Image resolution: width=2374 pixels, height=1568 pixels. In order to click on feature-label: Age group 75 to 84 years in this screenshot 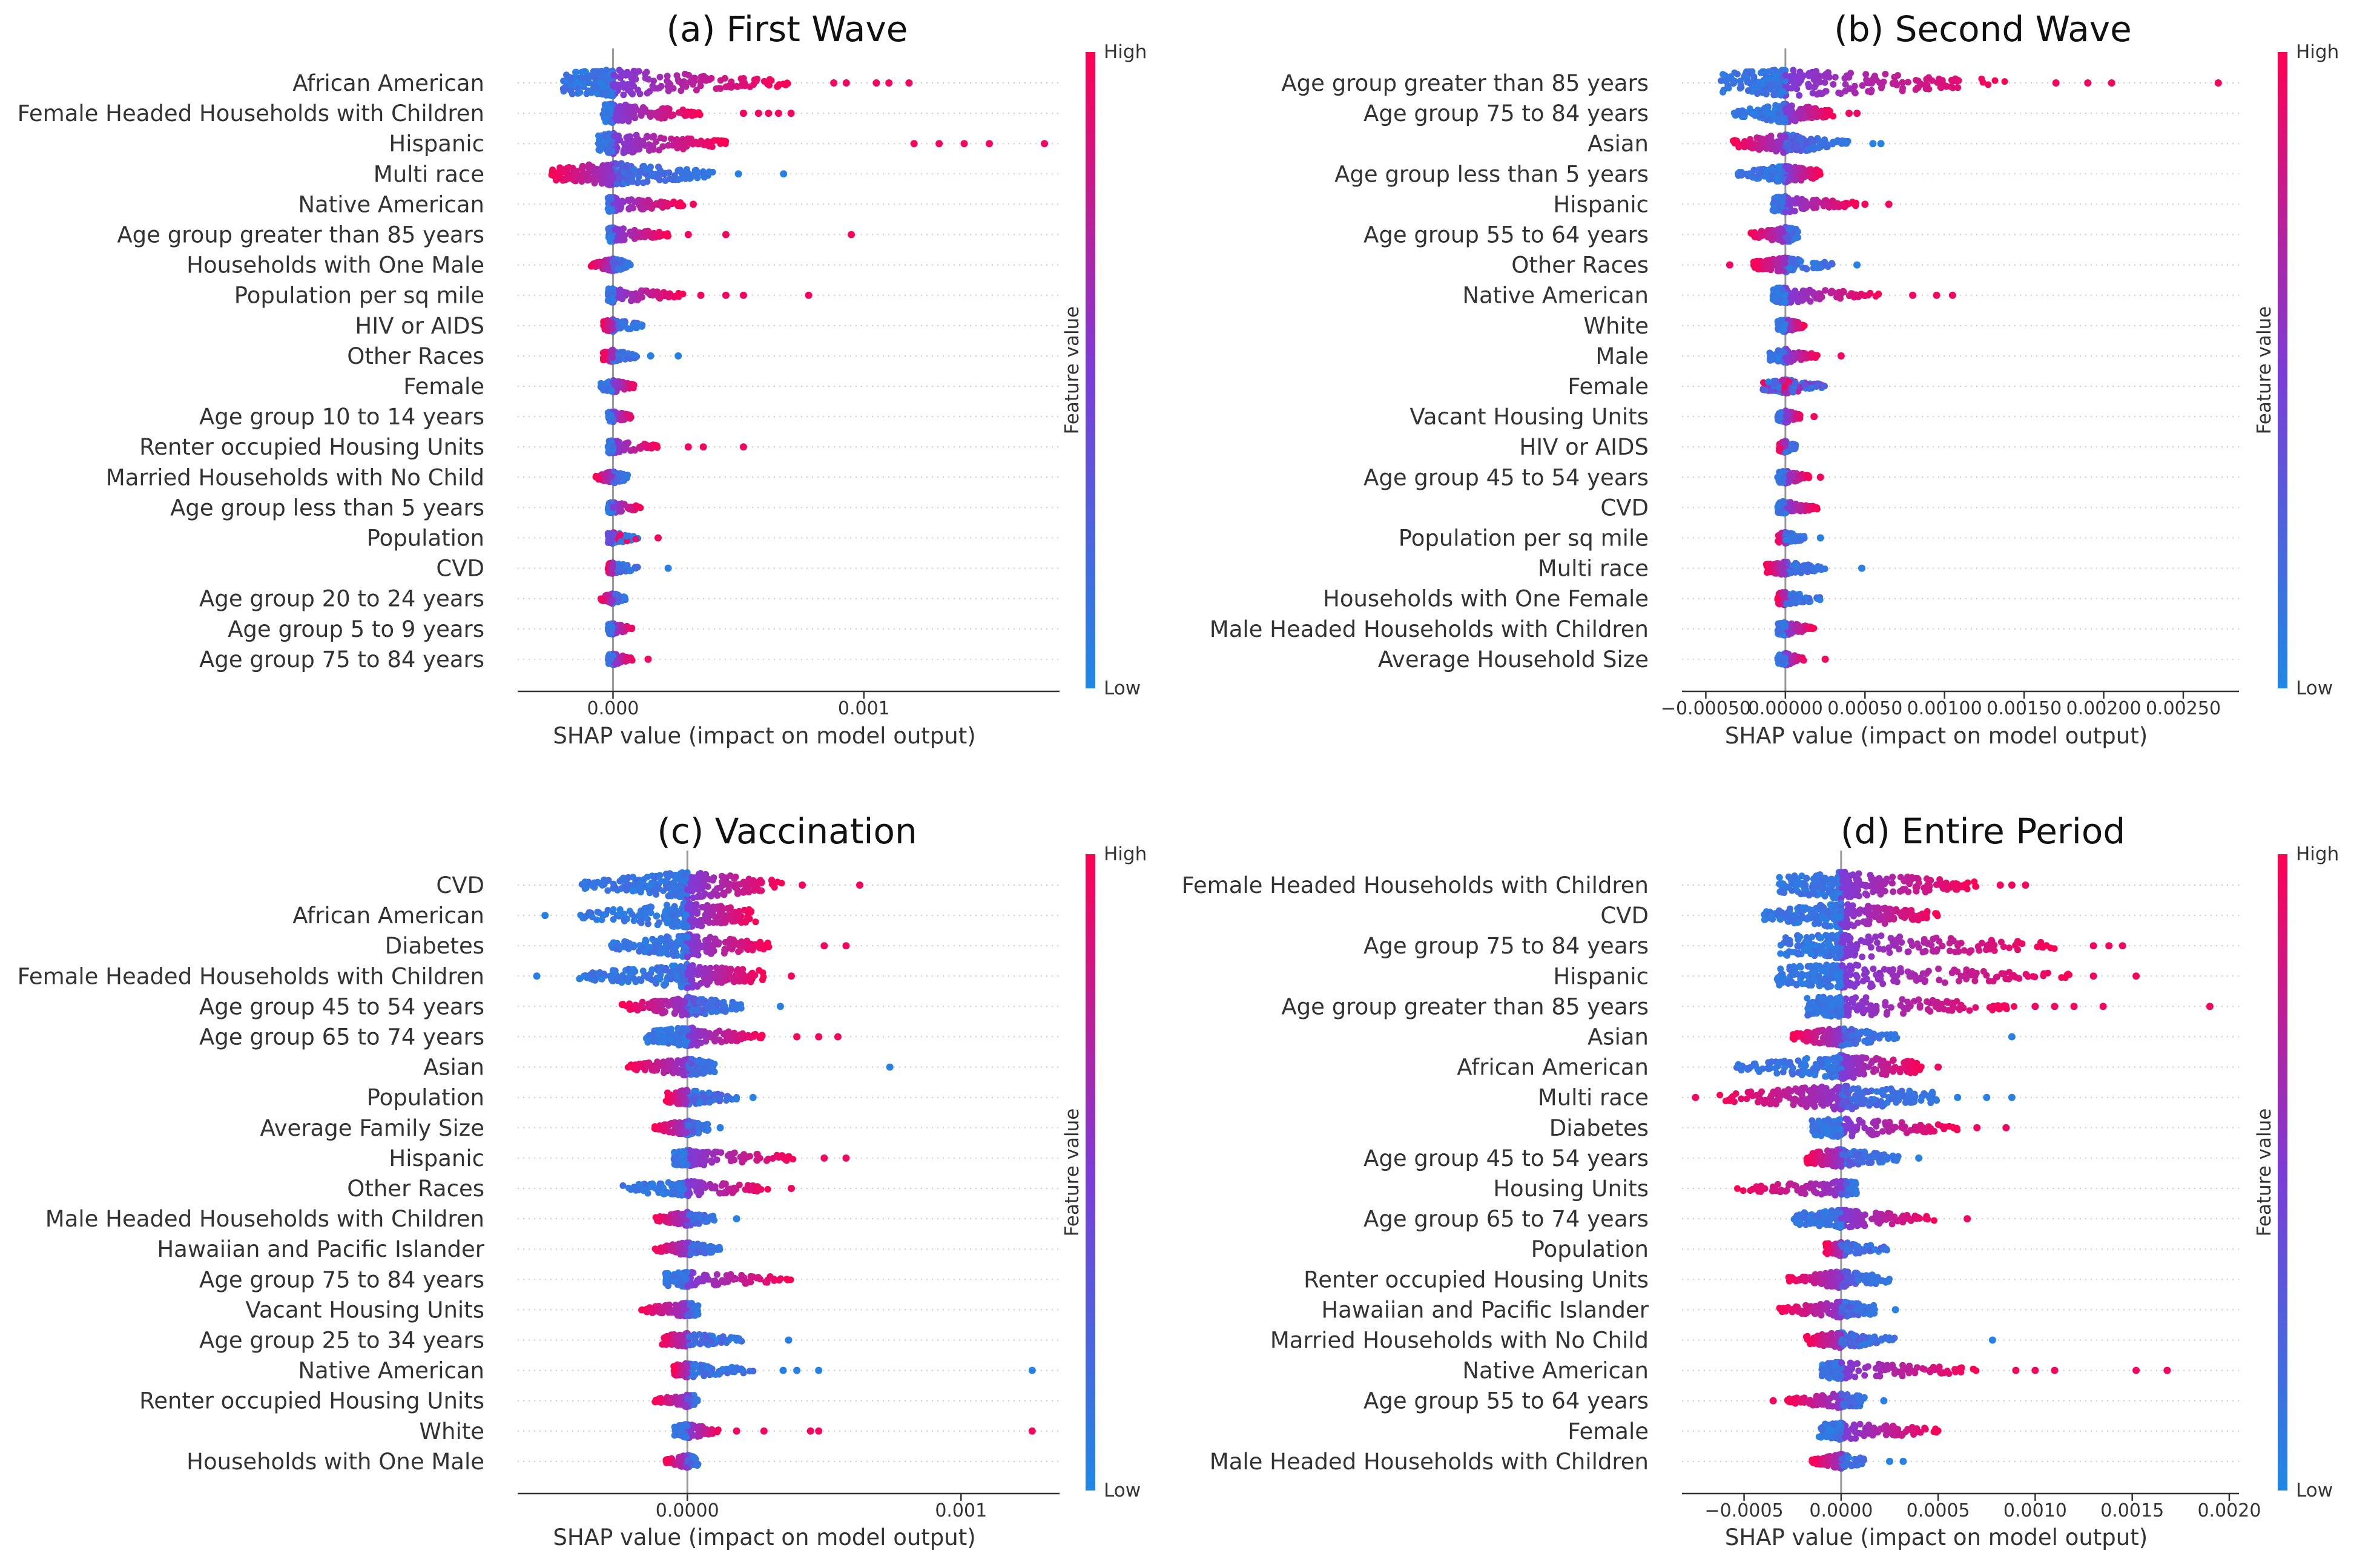, I will do `click(1506, 113)`.